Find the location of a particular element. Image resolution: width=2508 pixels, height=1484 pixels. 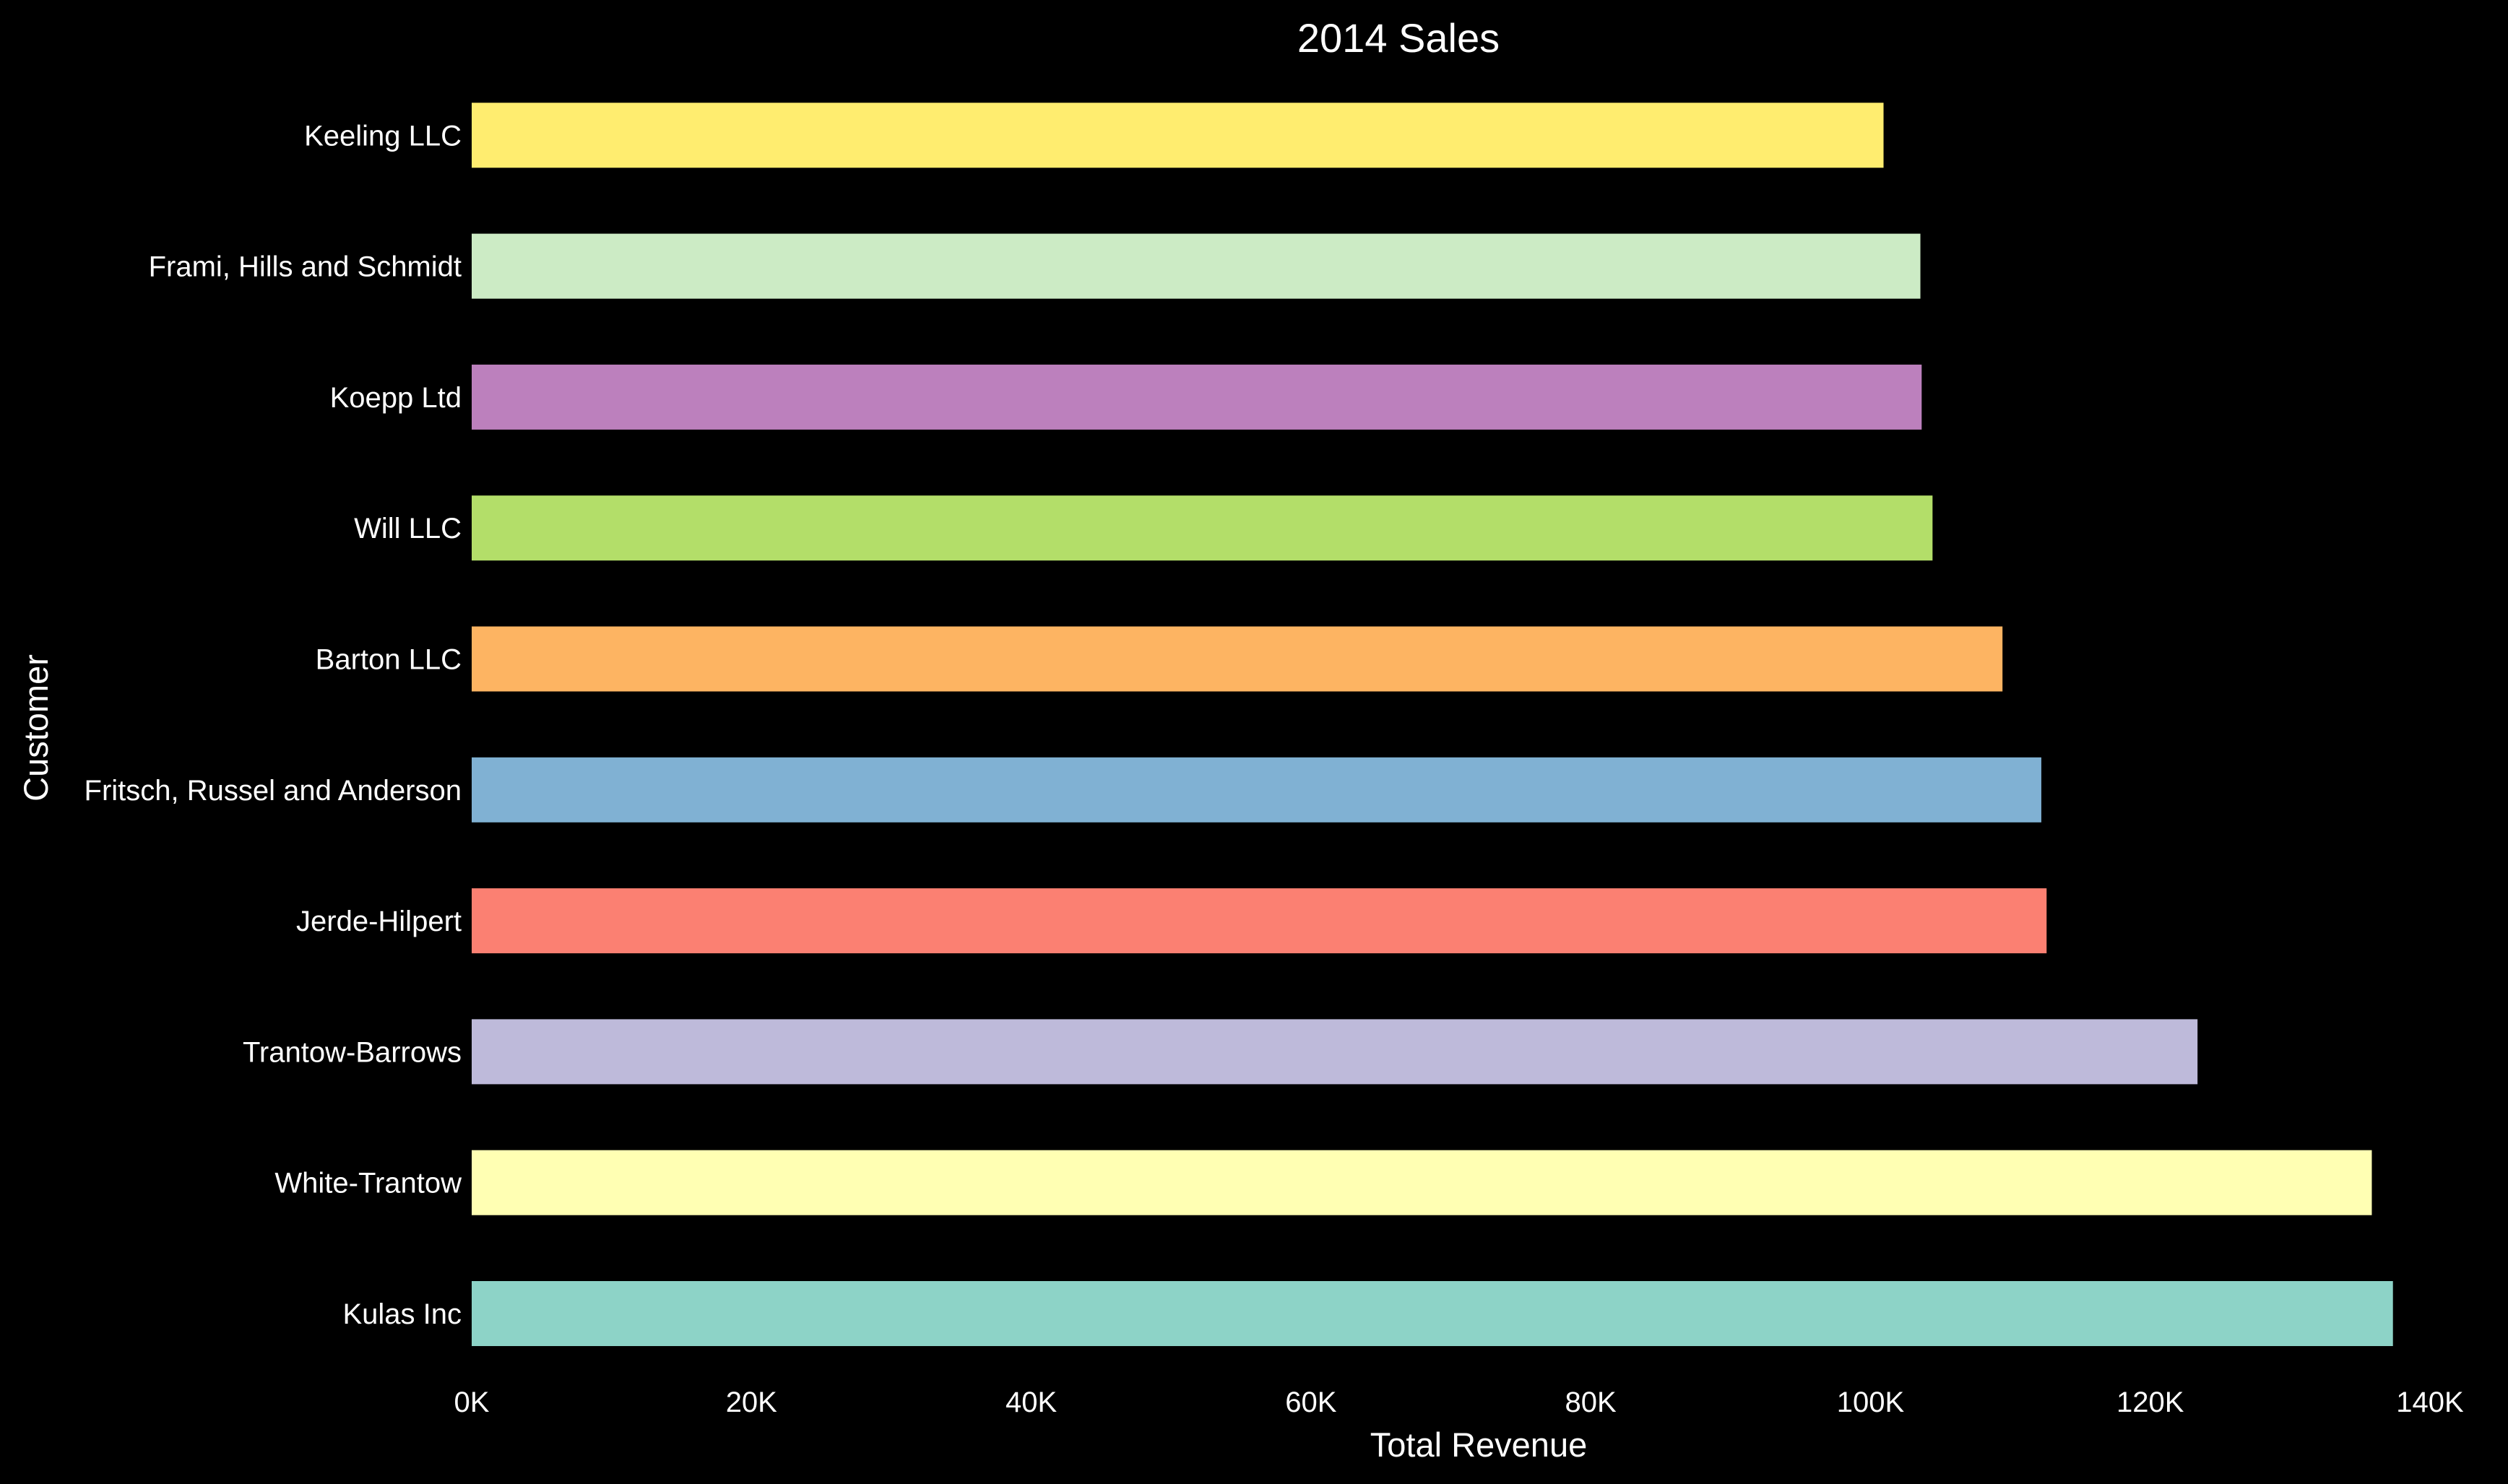

y-tick-label: Frami, Hills and Schmidt is located at coordinates (305, 267).